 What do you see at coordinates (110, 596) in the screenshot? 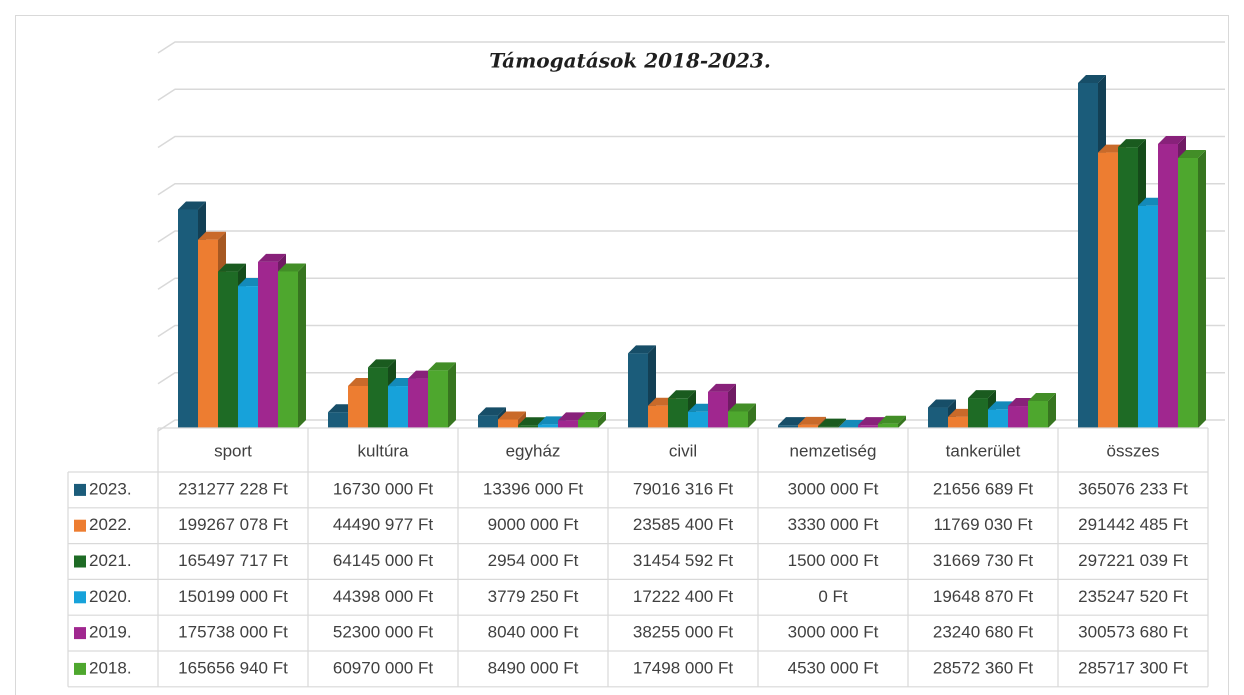
I see `legend-label: 2020.` at bounding box center [110, 596].